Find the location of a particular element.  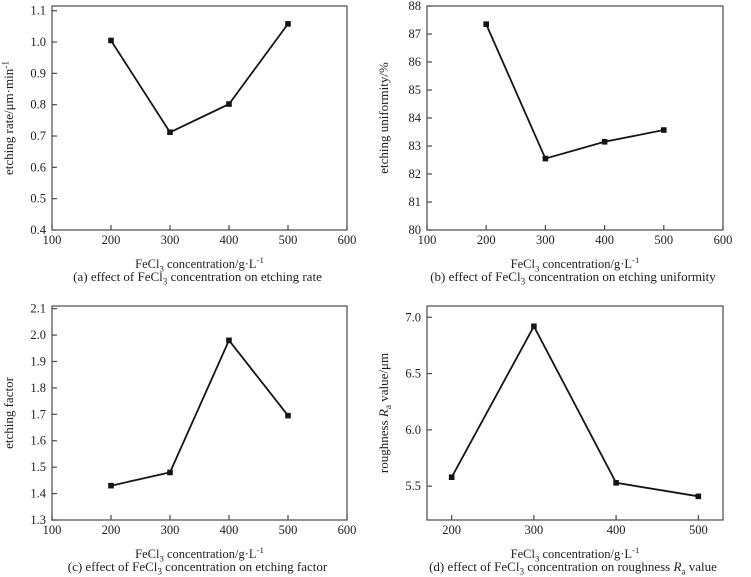

svg-text: 86 is located at coordinates (415, 62).